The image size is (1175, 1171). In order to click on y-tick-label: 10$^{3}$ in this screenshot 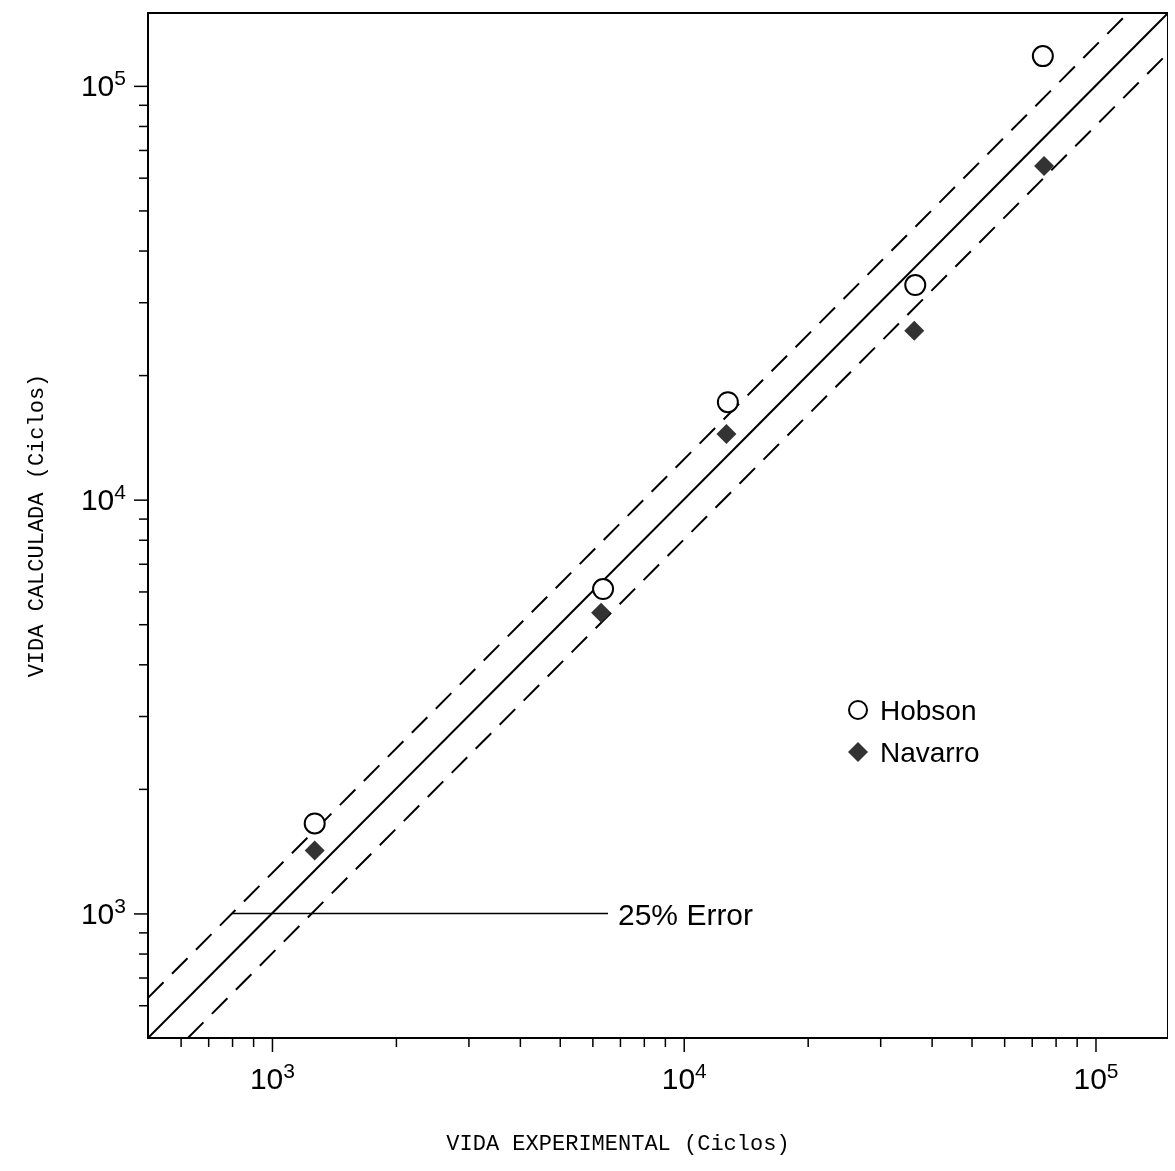, I will do `click(103, 911)`.